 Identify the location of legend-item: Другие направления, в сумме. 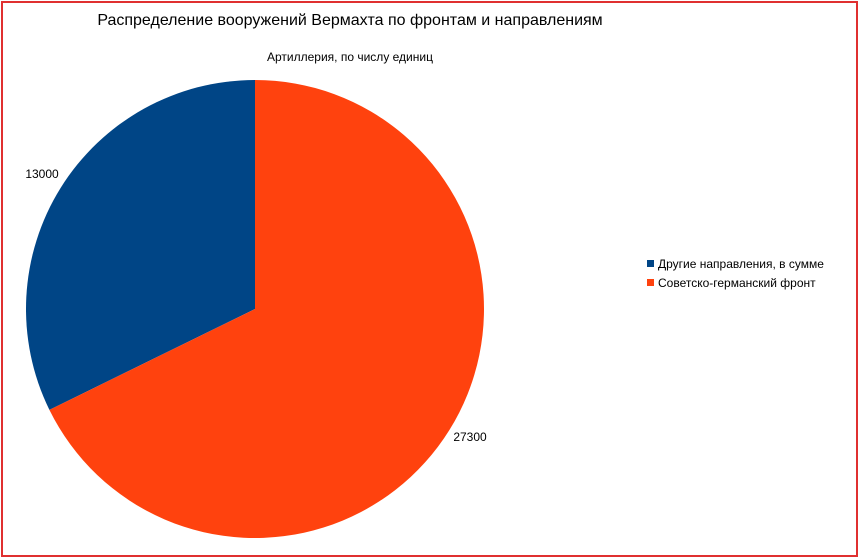
(735, 263).